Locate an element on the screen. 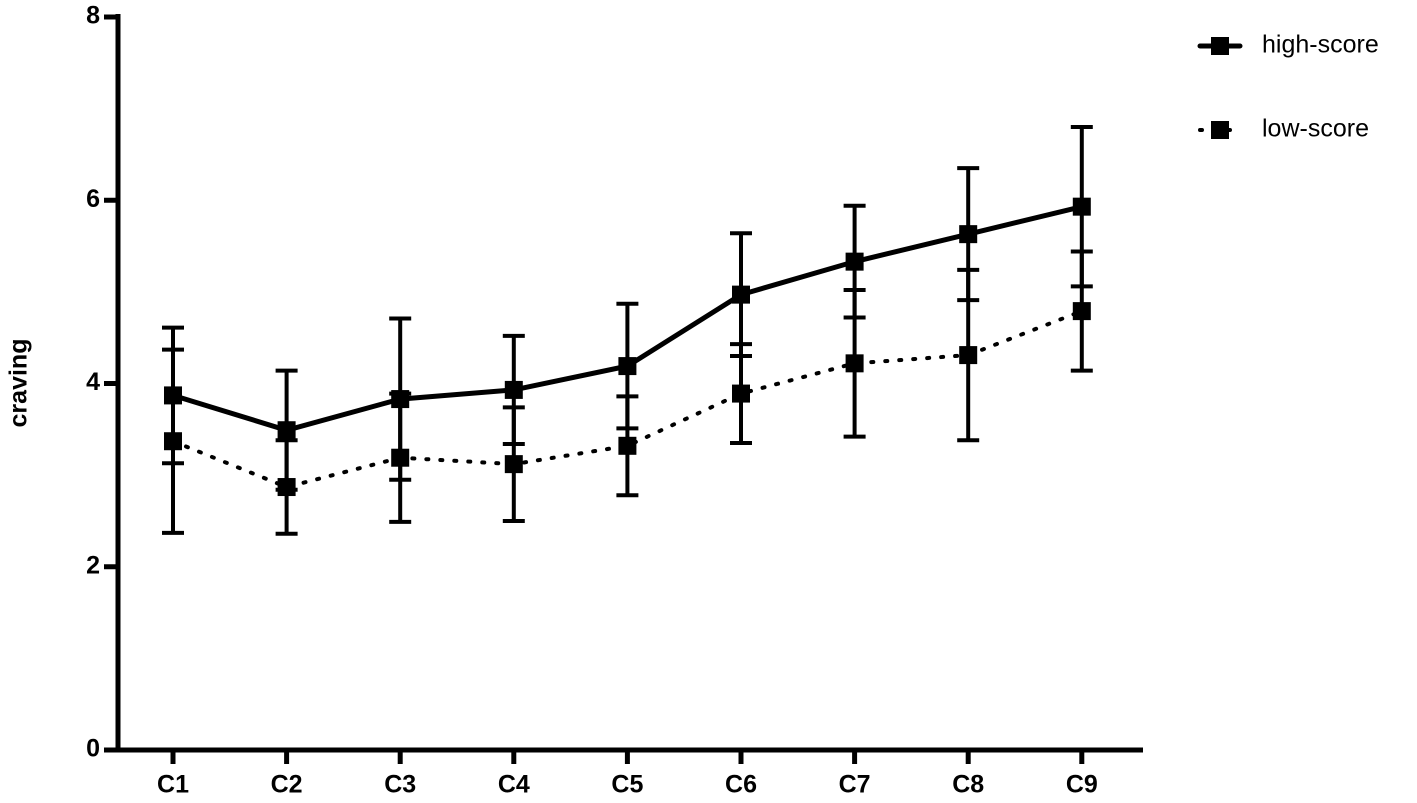  x-tick-label: C5 is located at coordinates (627, 785).